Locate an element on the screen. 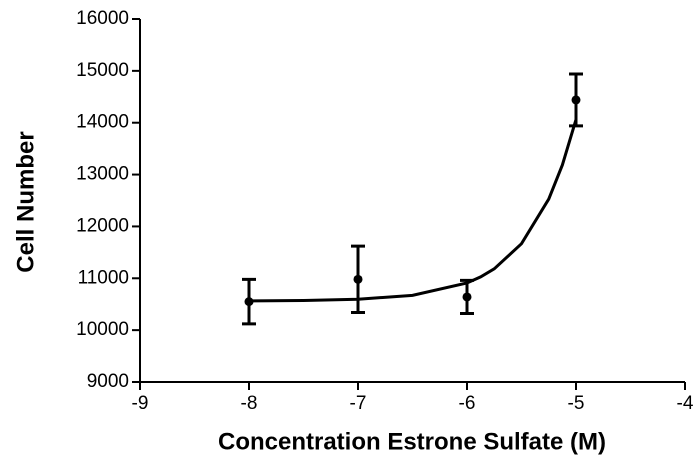  y-tick-label: 12000 is located at coordinates (102, 225).